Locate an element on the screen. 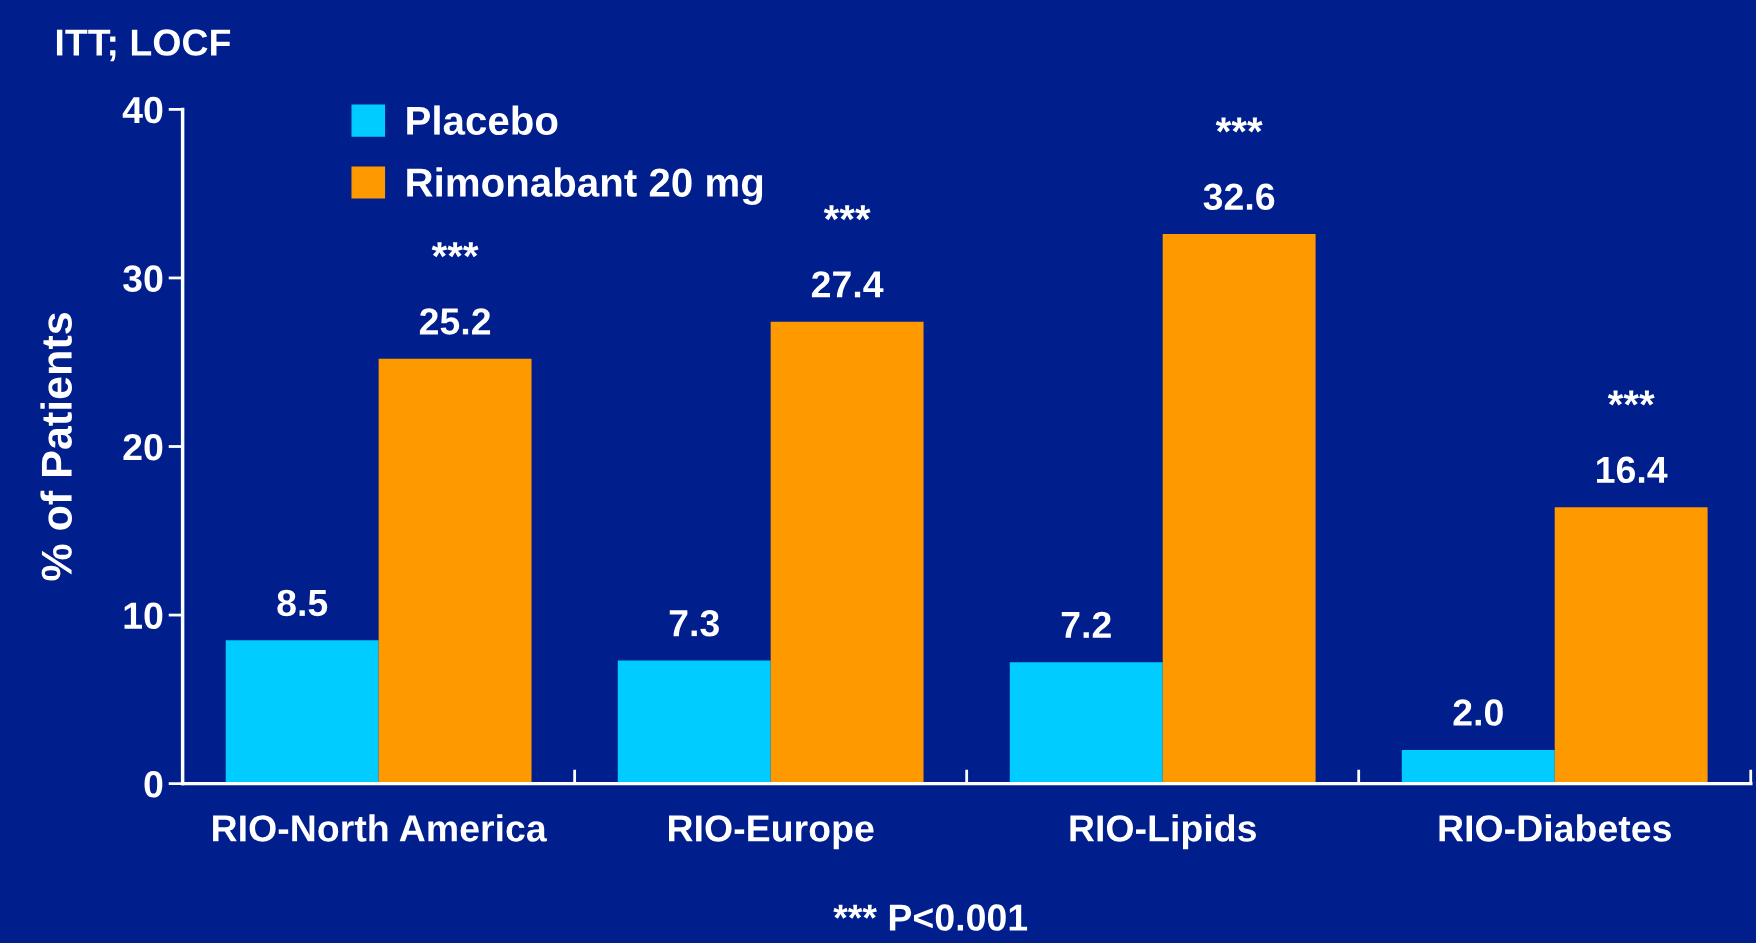 This screenshot has width=1756, height=943. data-label: 8.5 is located at coordinates (302, 603).